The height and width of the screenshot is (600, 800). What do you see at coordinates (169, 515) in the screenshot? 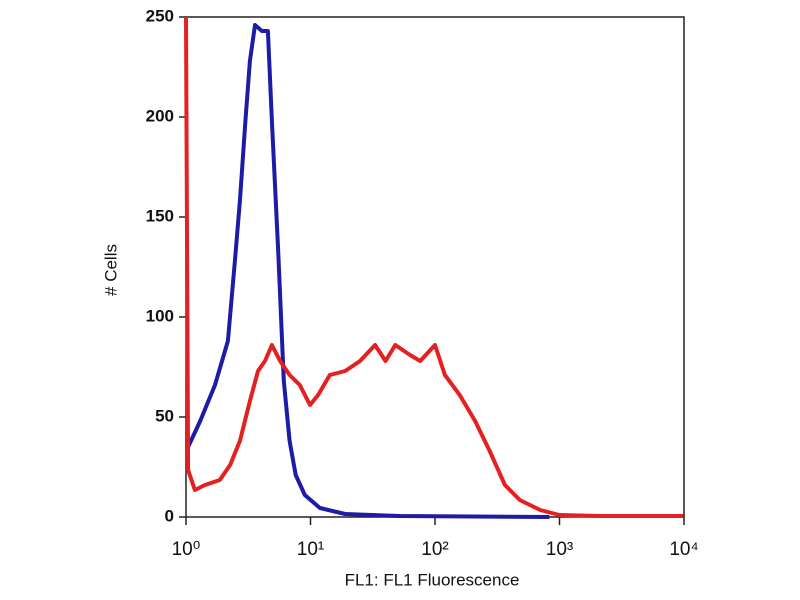
I see `y-tick-label: 0` at bounding box center [169, 515].